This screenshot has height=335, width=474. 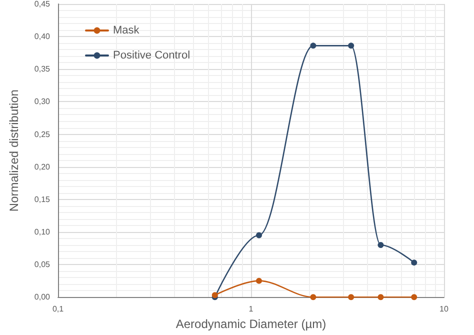 I want to click on y-tick-label: 0,00, so click(x=42, y=297).